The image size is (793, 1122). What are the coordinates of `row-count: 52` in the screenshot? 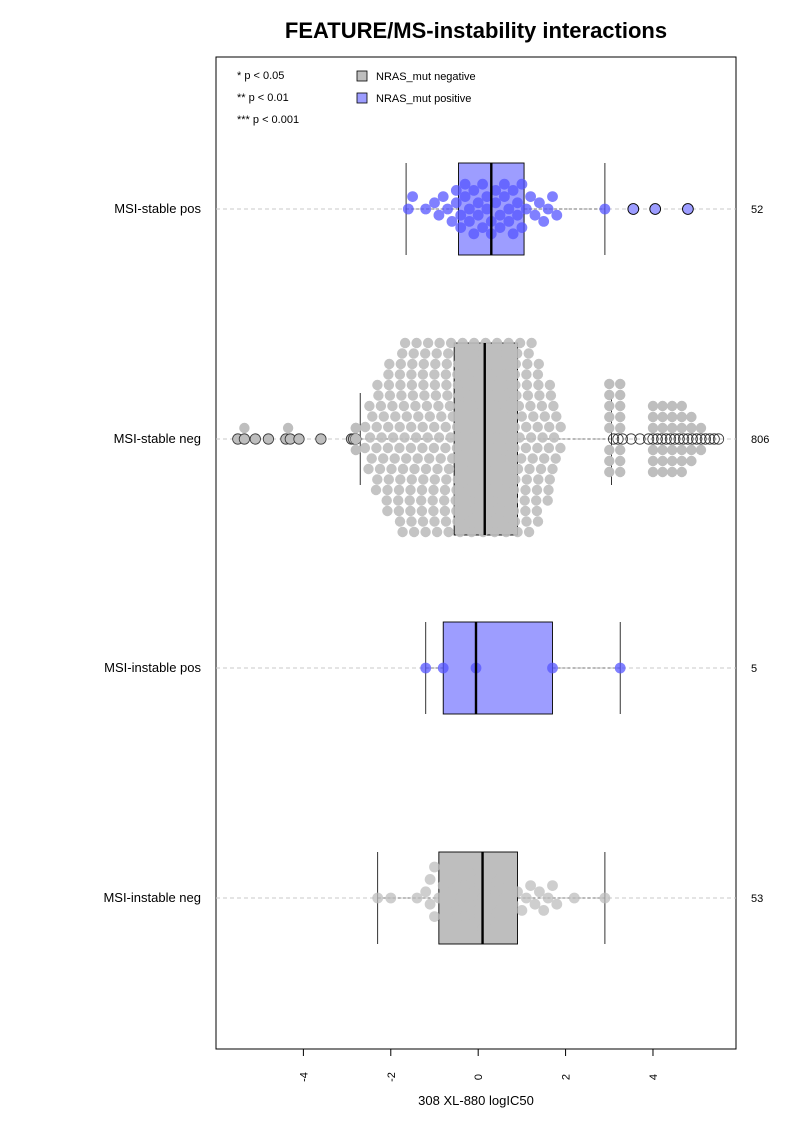 It's located at (757, 210).